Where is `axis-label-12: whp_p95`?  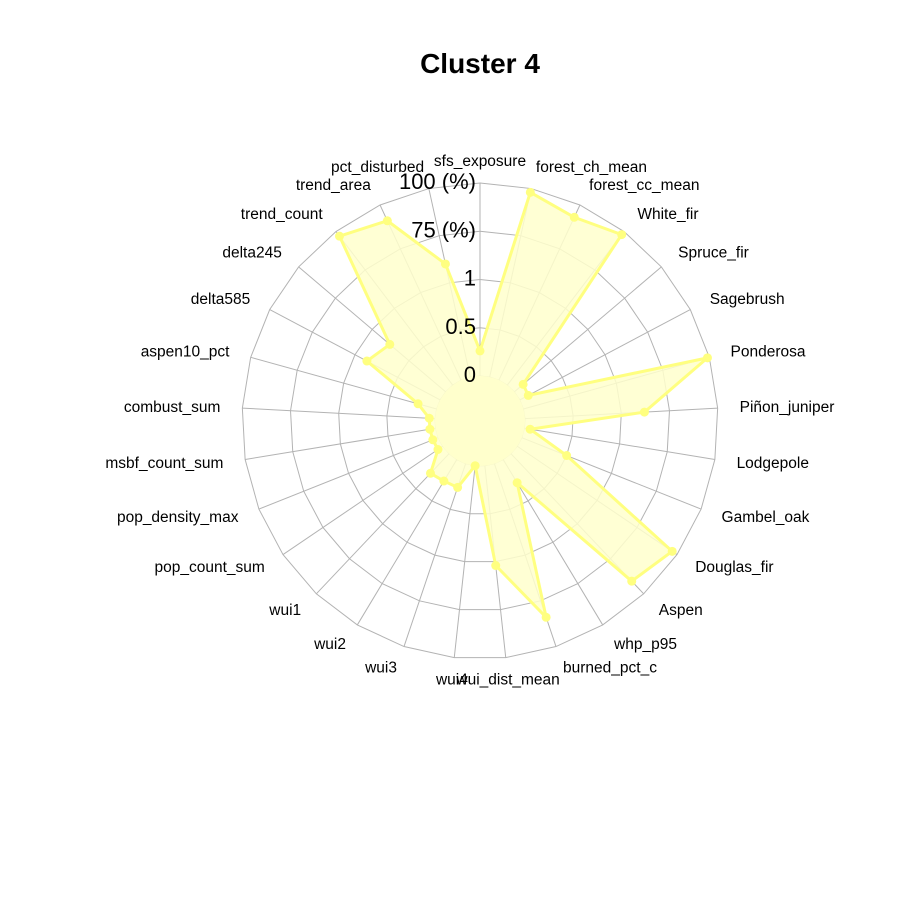 axis-label-12: whp_p95 is located at coordinates (645, 644).